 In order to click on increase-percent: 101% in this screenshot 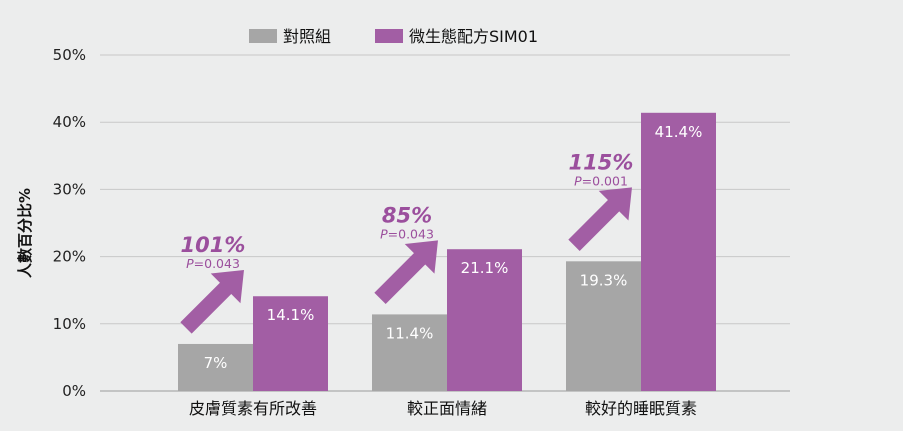, I will do `click(213, 245)`.